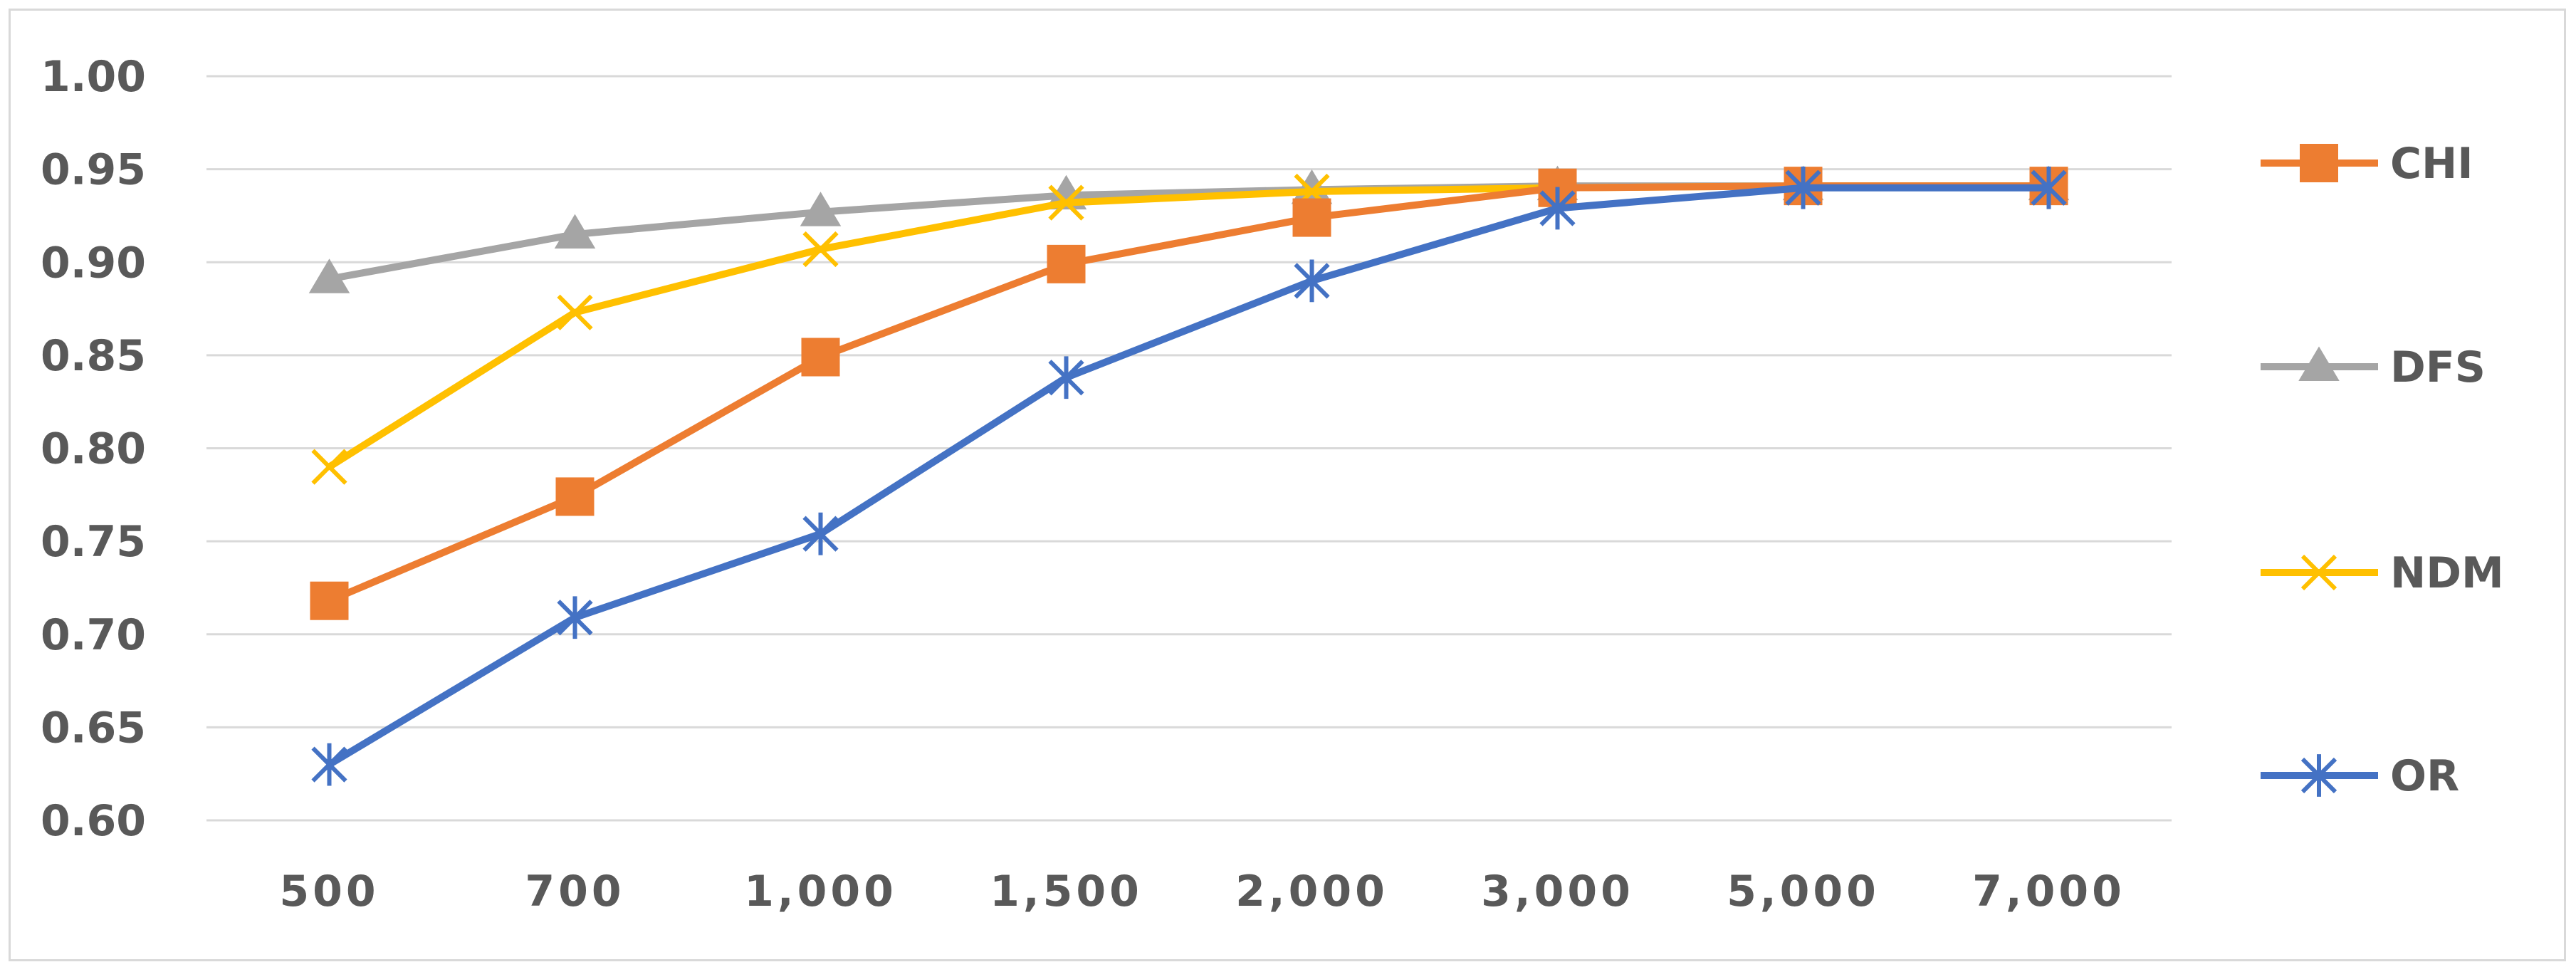  What do you see at coordinates (329, 892) in the screenshot?
I see `x-tick-label: 500` at bounding box center [329, 892].